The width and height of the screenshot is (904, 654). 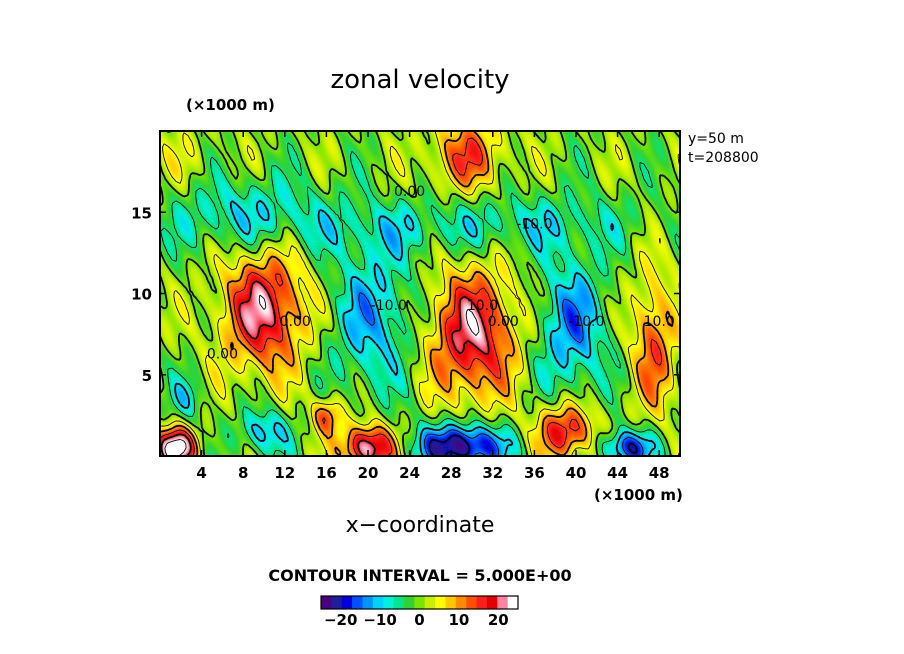 I want to click on side-label-t: t=208800, so click(x=723, y=158).